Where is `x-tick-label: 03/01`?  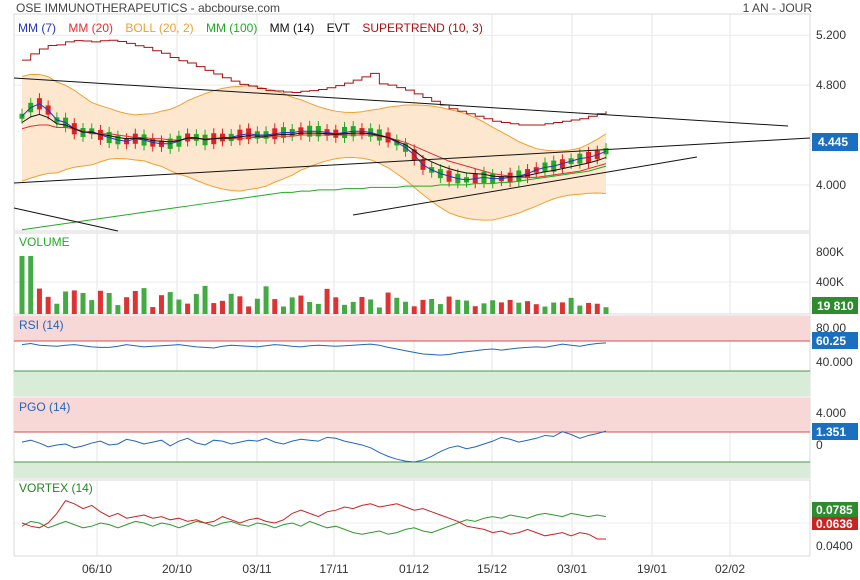 x-tick-label: 03/01 is located at coordinates (572, 569).